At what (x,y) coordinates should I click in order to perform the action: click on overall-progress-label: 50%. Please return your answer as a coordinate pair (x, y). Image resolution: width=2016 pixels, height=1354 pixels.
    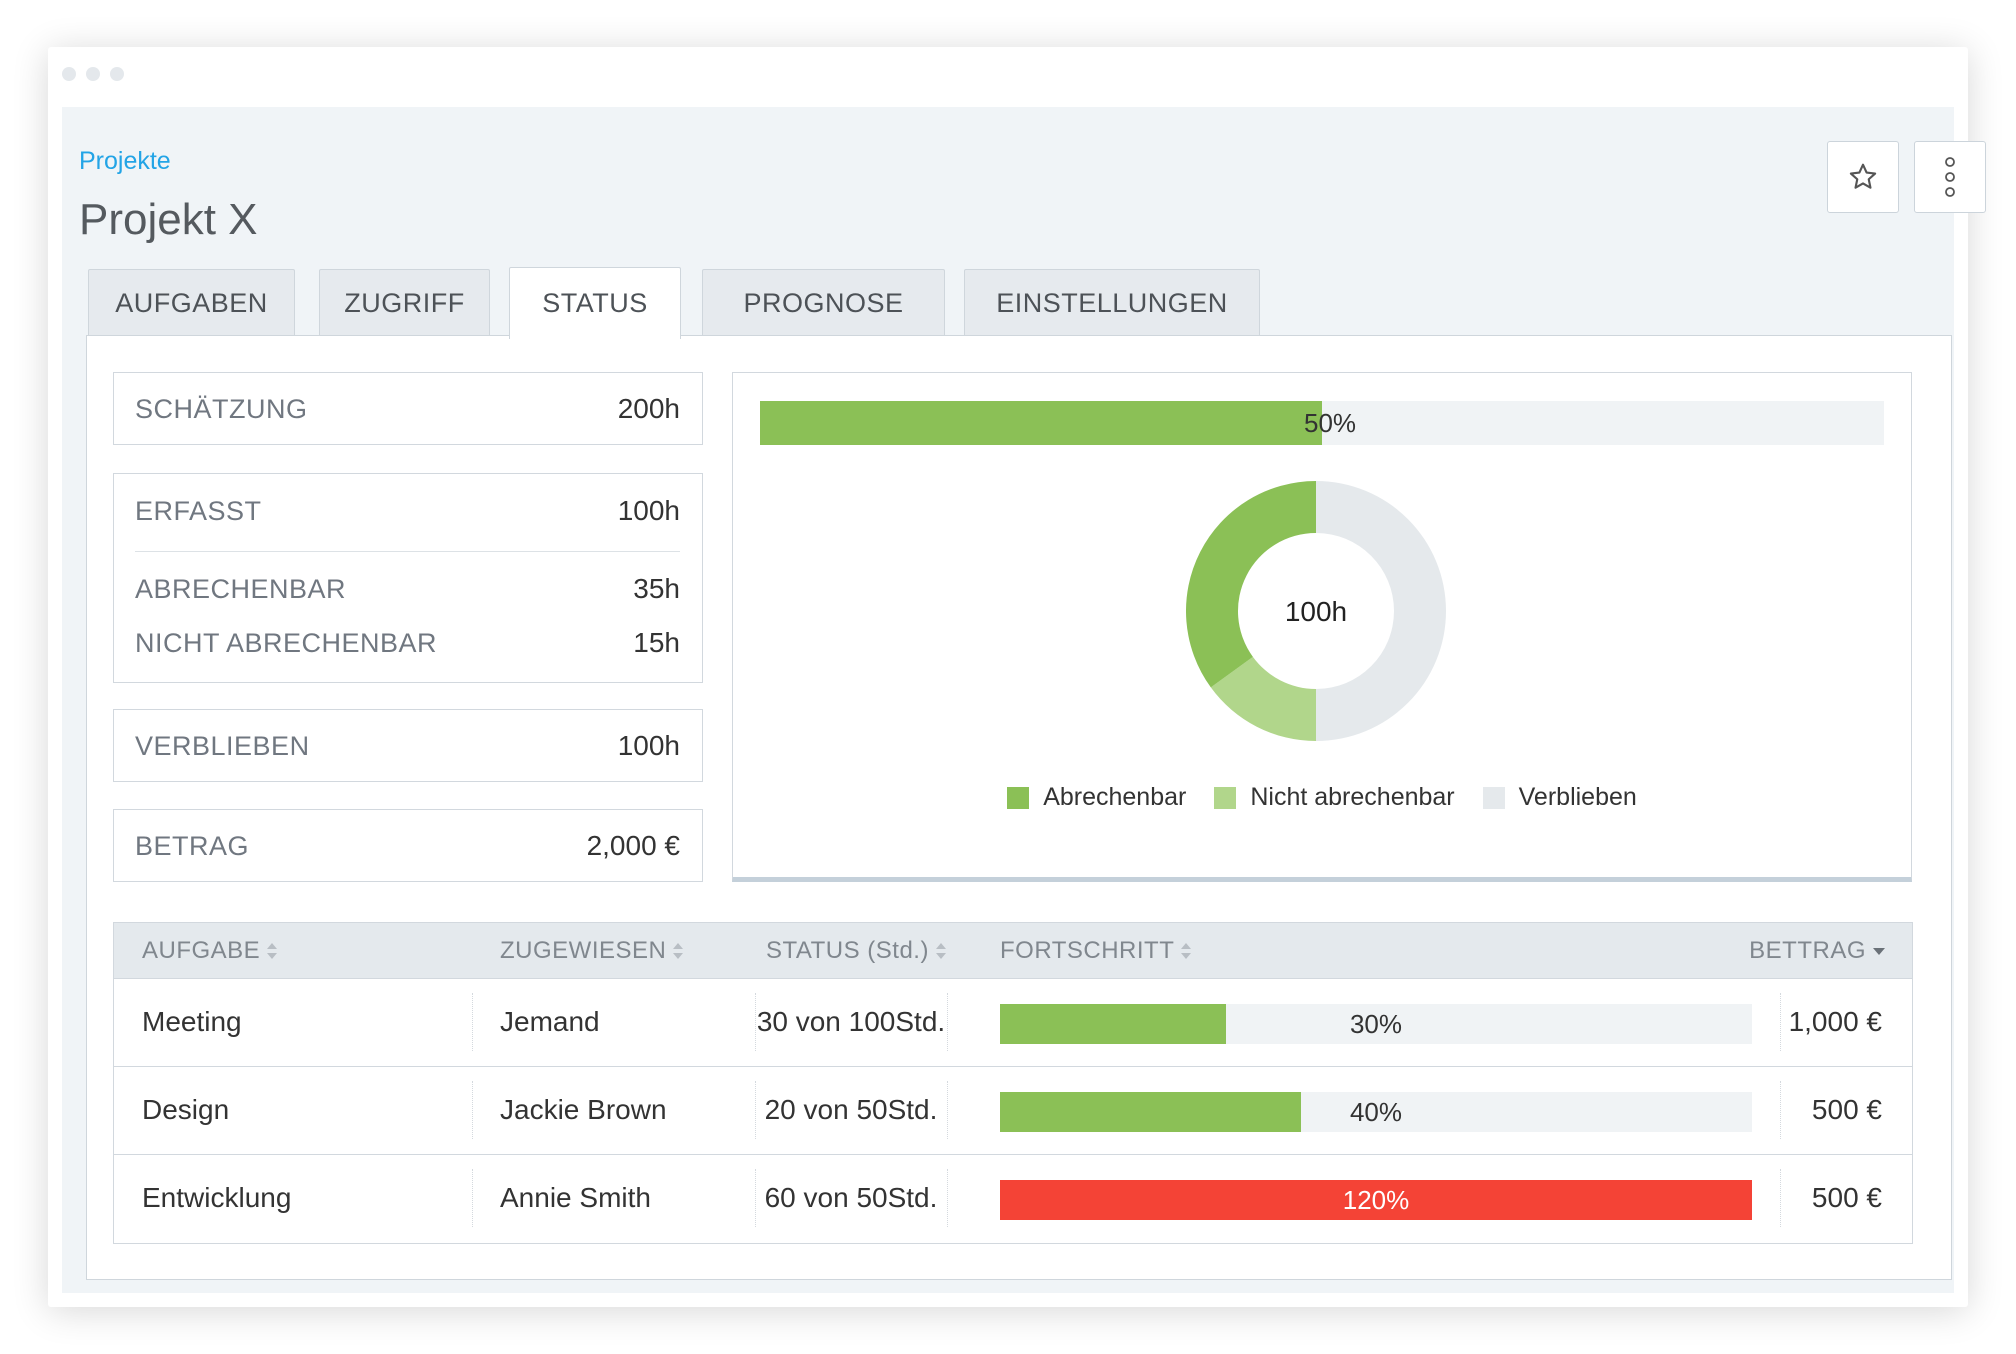
    Looking at the image, I should click on (1330, 422).